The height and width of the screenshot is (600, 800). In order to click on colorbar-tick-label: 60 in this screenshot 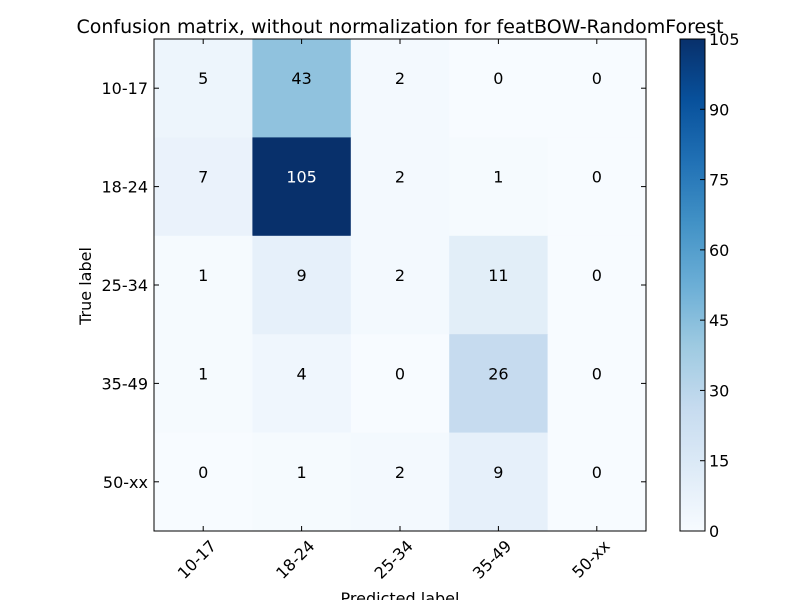, I will do `click(719, 250)`.